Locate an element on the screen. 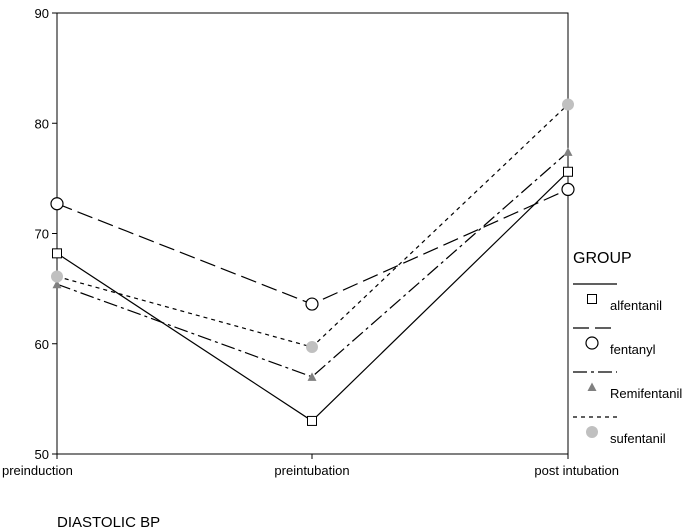  y-tick-label: 90 is located at coordinates (42, 13).